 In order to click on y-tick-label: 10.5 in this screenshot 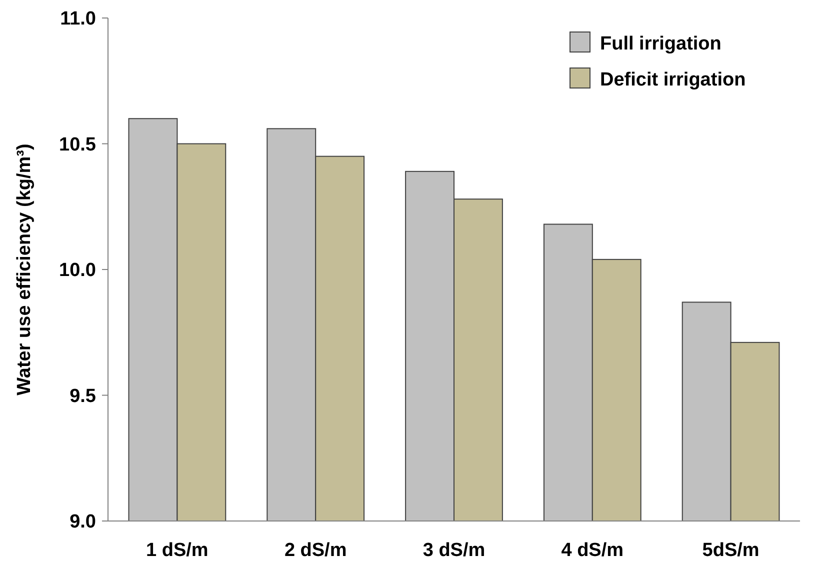, I will do `click(77, 145)`.